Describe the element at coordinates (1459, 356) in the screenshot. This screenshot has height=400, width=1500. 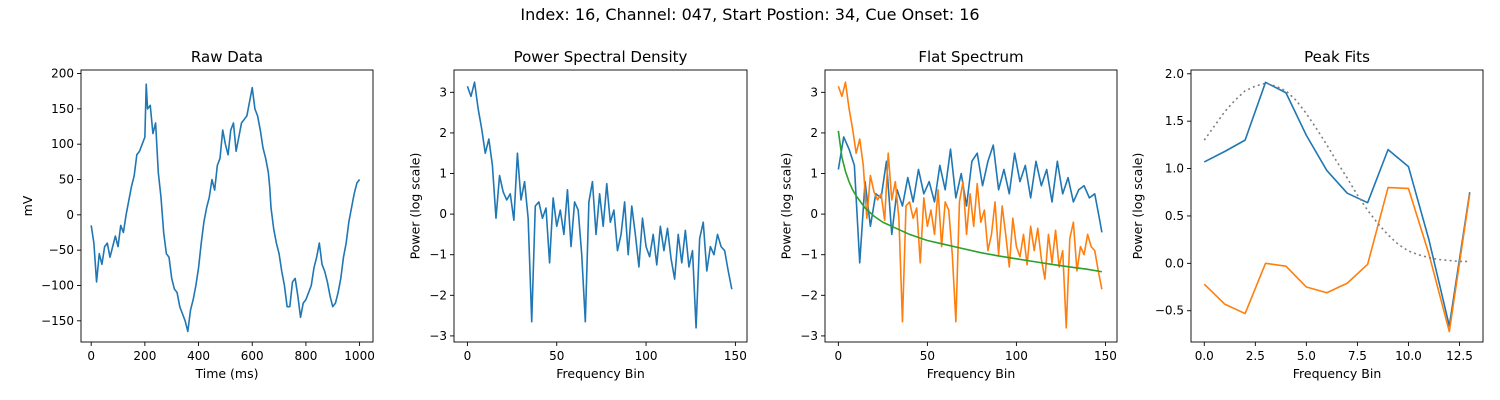
I see `x-tick-label: 12.5` at that location.